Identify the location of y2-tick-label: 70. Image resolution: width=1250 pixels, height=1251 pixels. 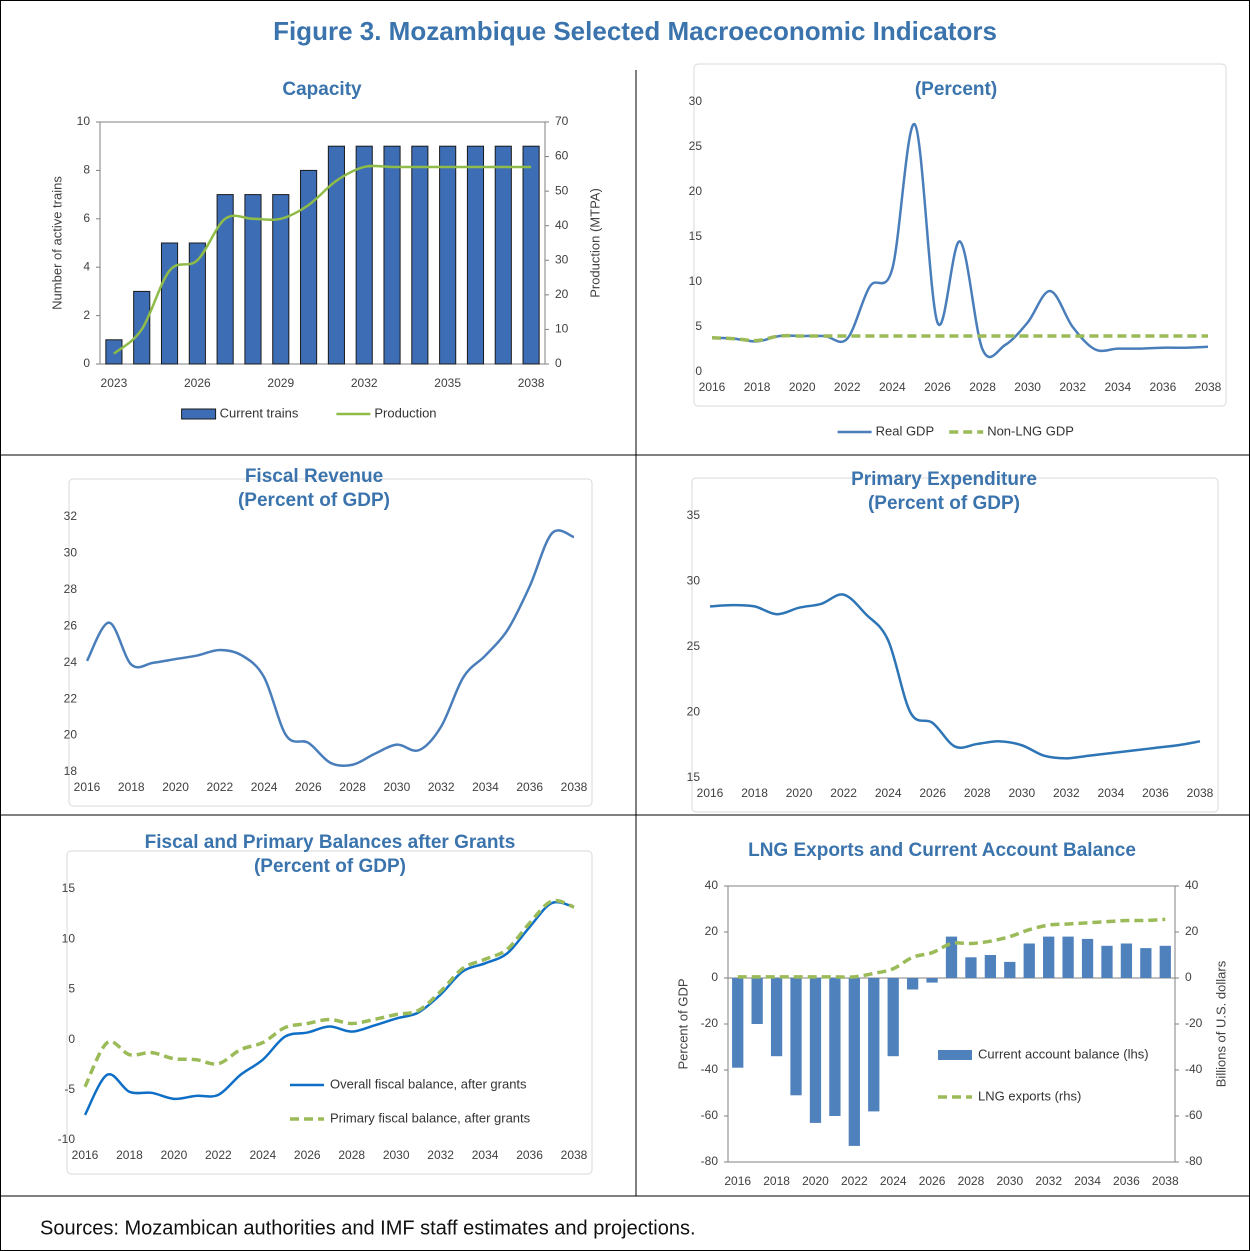
(562, 121).